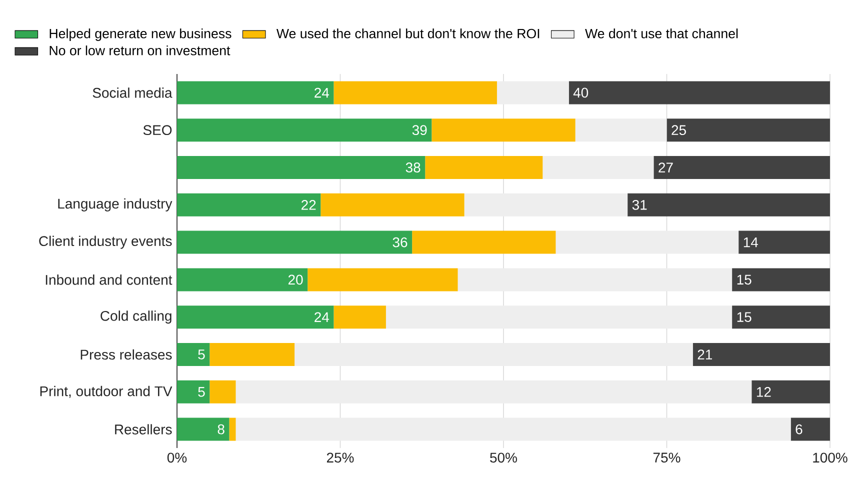  What do you see at coordinates (157, 130) in the screenshot?
I see `y-tick-label: SEO` at bounding box center [157, 130].